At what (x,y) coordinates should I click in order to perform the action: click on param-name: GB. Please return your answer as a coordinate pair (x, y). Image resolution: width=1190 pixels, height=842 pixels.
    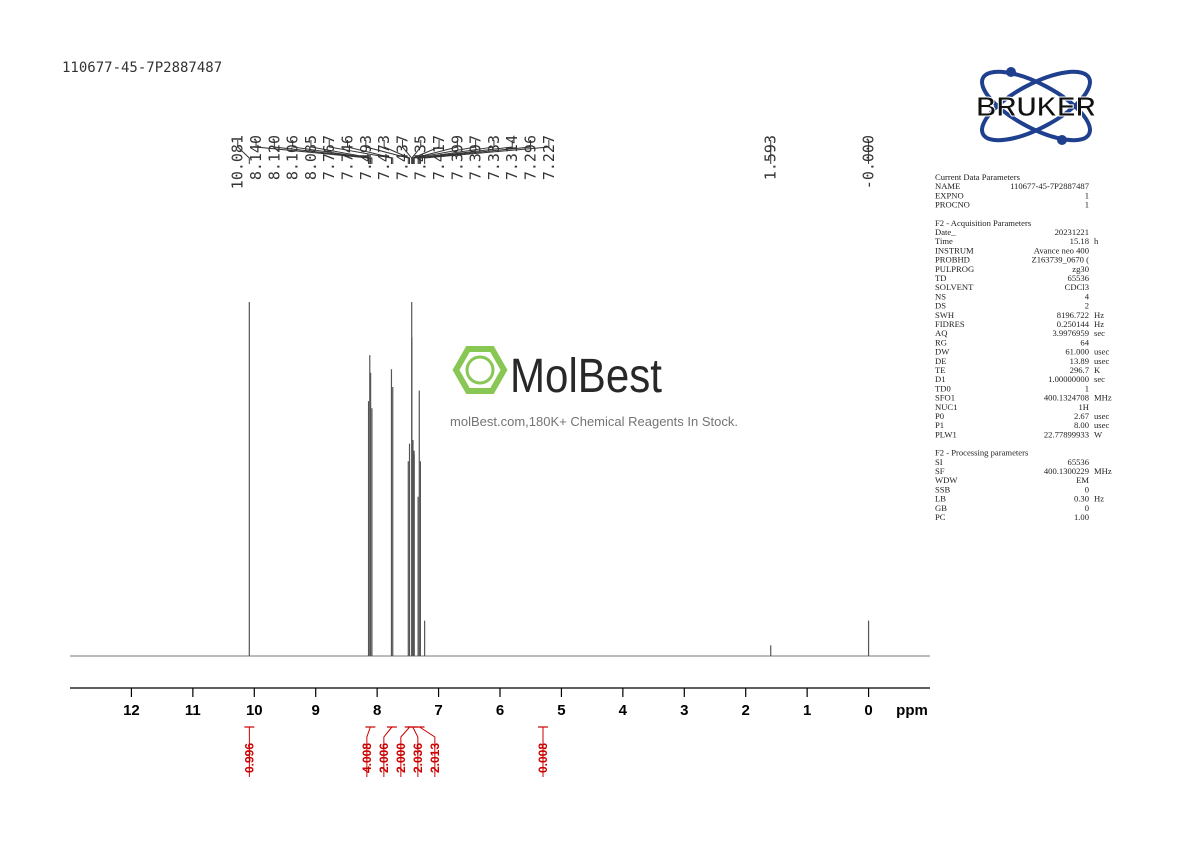
    Looking at the image, I should click on (941, 508).